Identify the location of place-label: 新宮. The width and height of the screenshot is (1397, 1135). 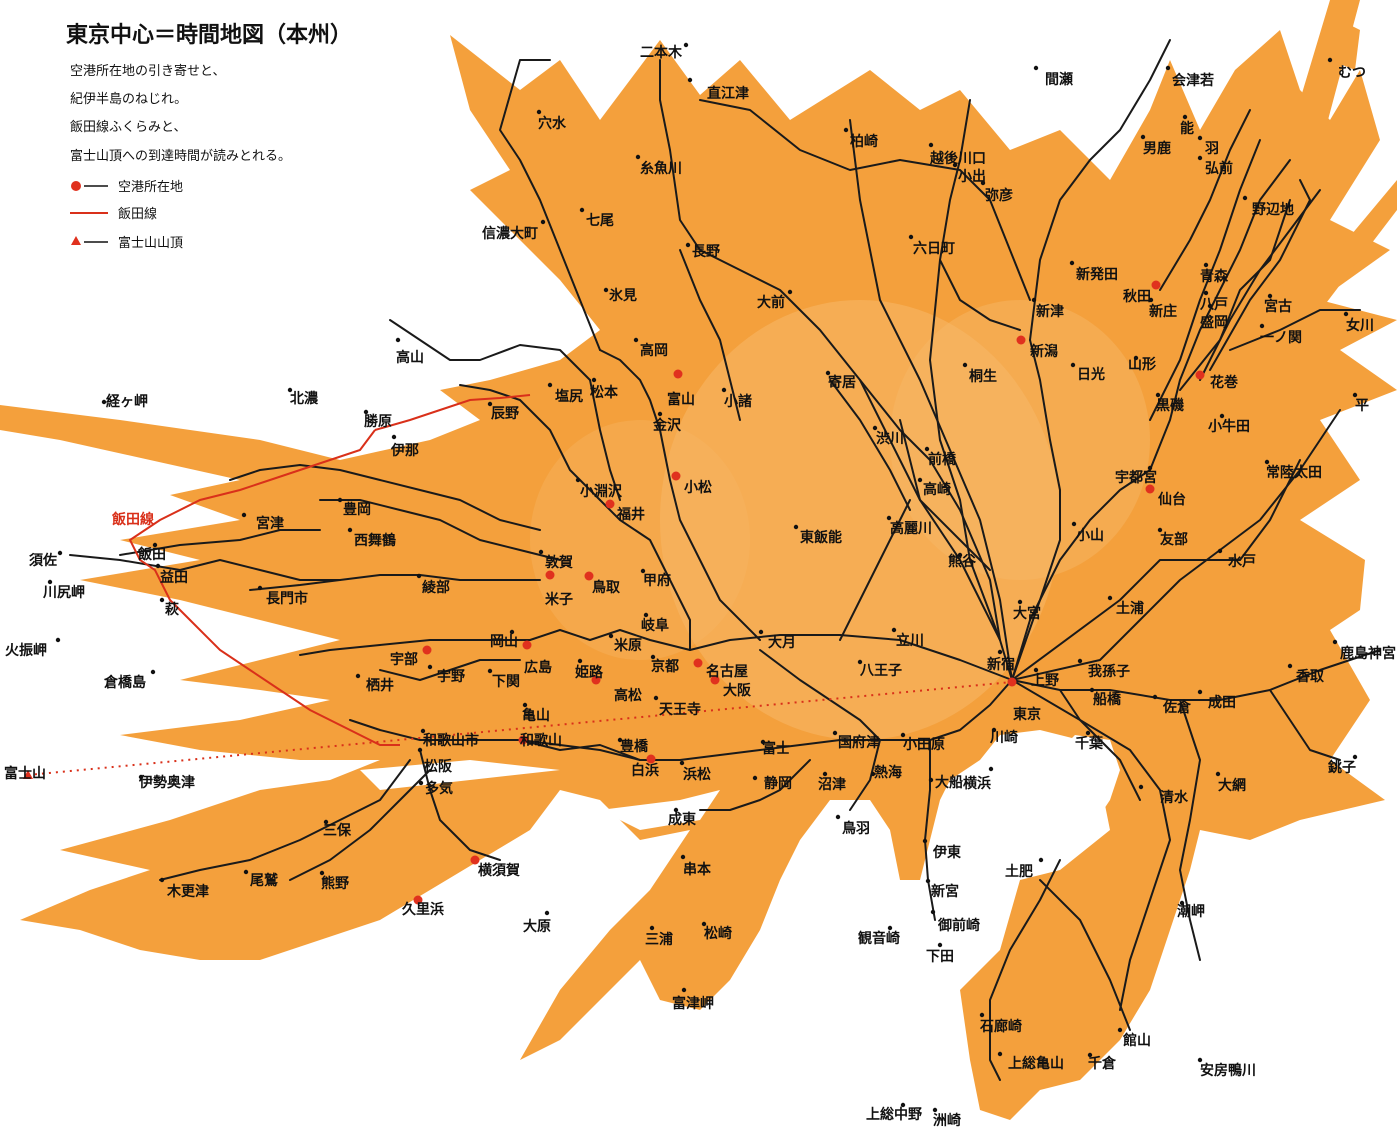
(945, 891).